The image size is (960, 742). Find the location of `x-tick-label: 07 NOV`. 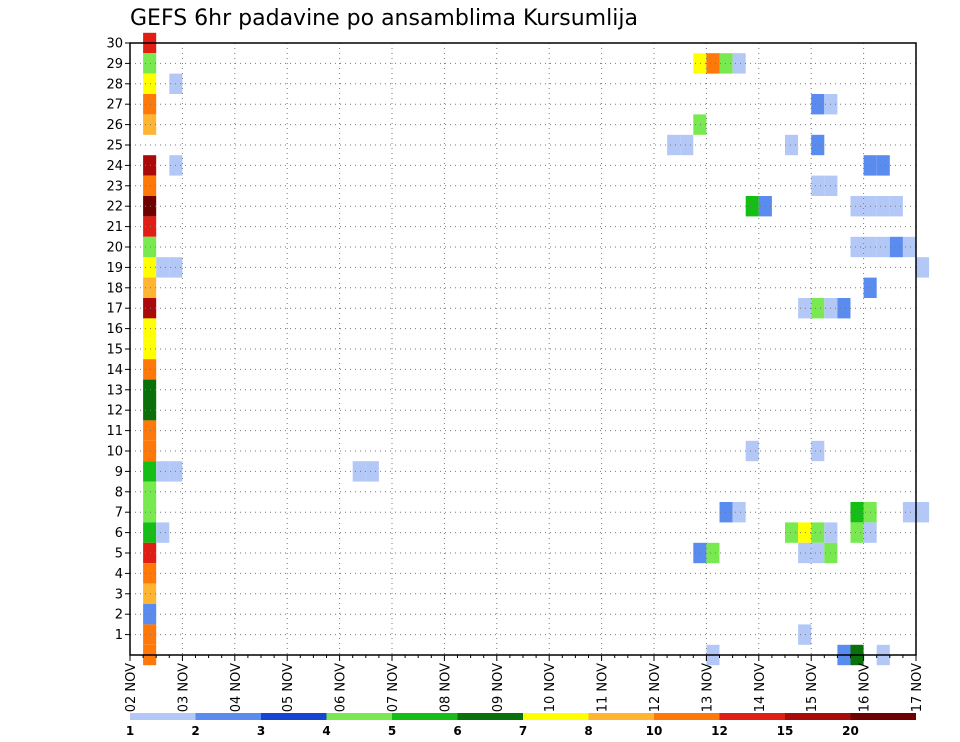

x-tick-label: 07 NOV is located at coordinates (393, 687).